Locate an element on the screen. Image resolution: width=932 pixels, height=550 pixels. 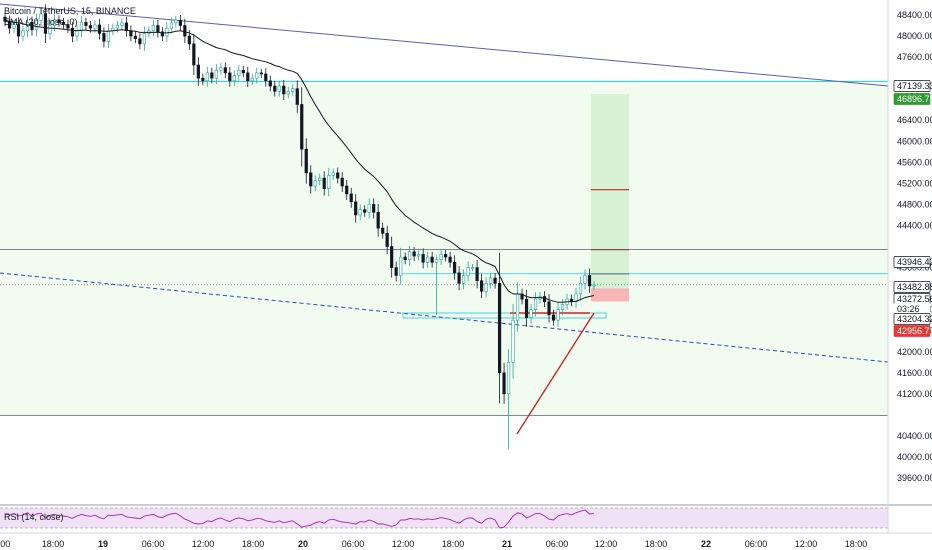
price-tag-label: 03:26 is located at coordinates (908, 309).